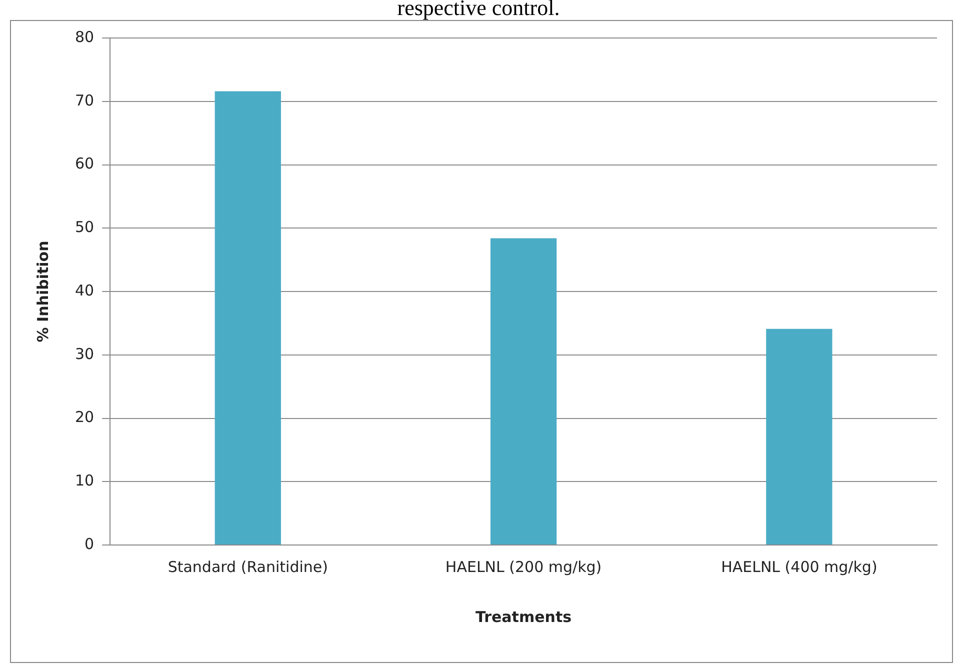 The image size is (957, 665). What do you see at coordinates (523, 567) in the screenshot?
I see `x-tick-label: HAELNL (200 mg/kg)` at bounding box center [523, 567].